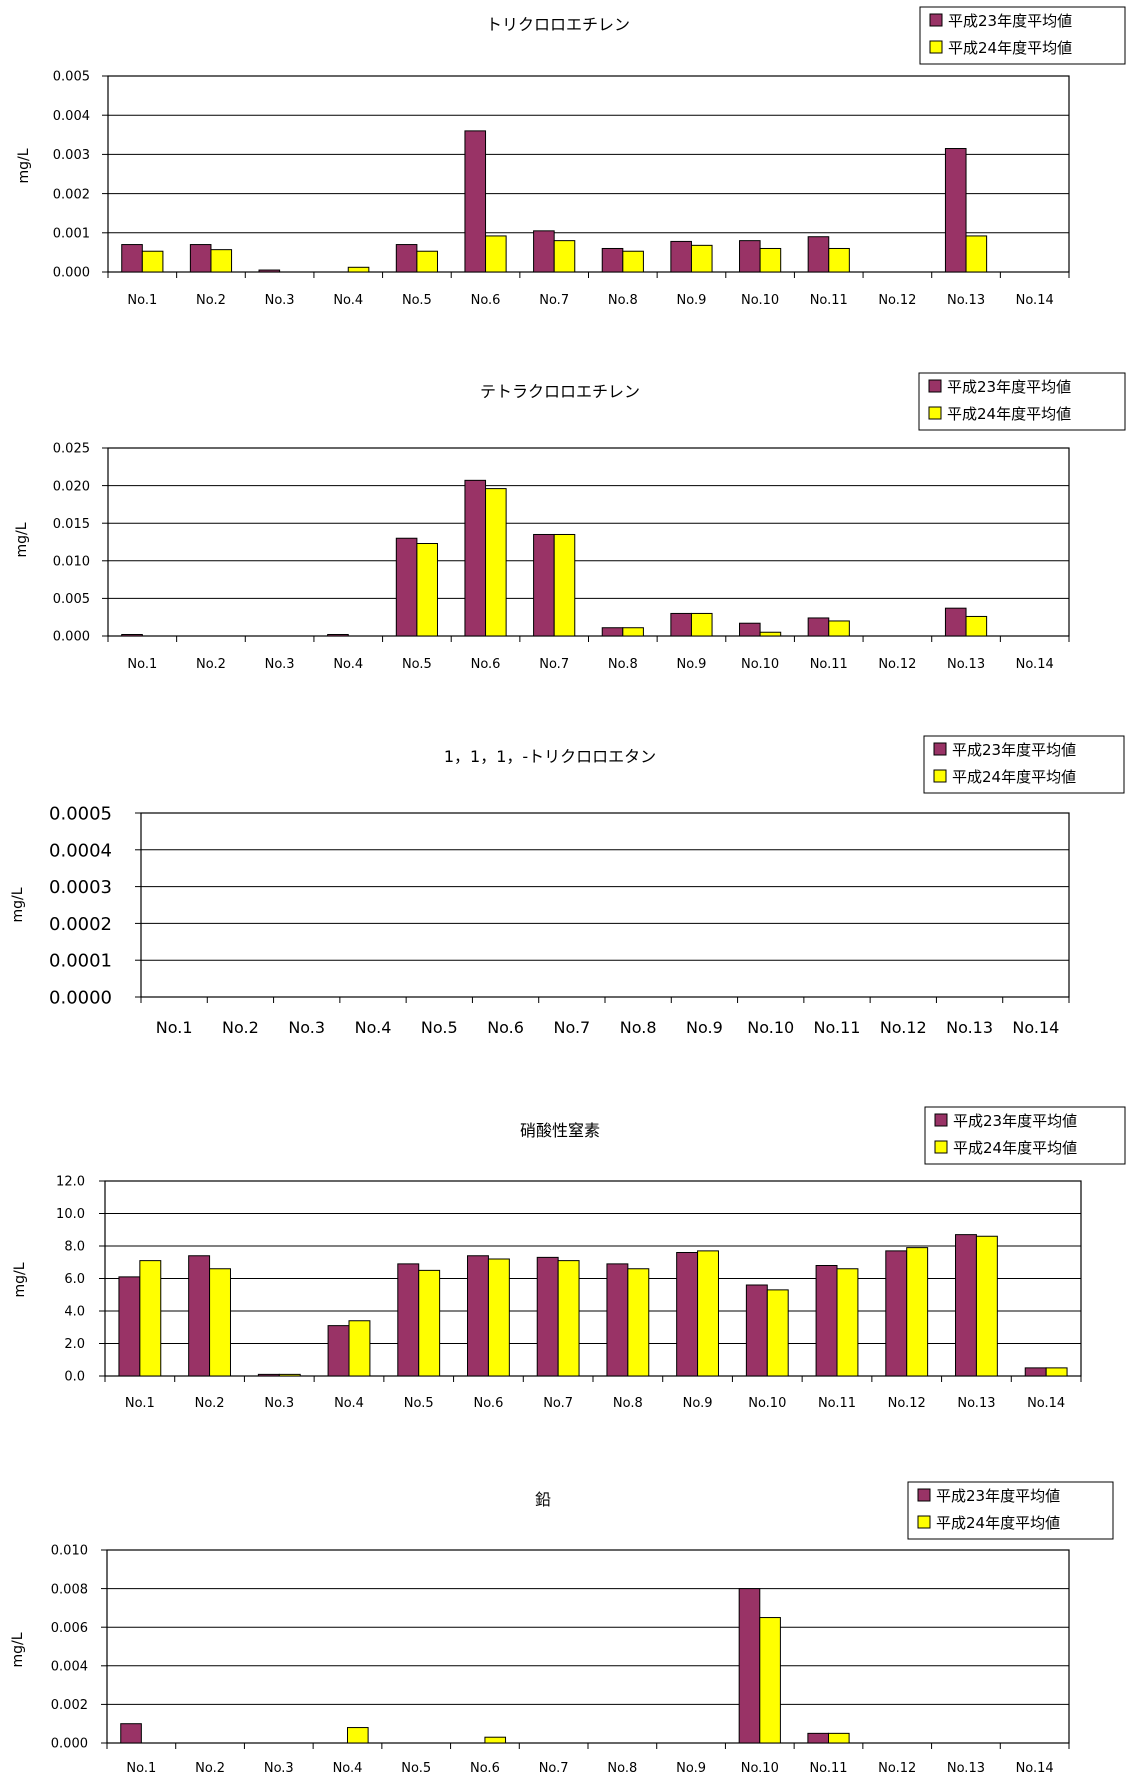 The width and height of the screenshot is (1127, 1779). Describe the element at coordinates (71, 486) in the screenshot. I see `y-tick-label: 0.020` at that location.